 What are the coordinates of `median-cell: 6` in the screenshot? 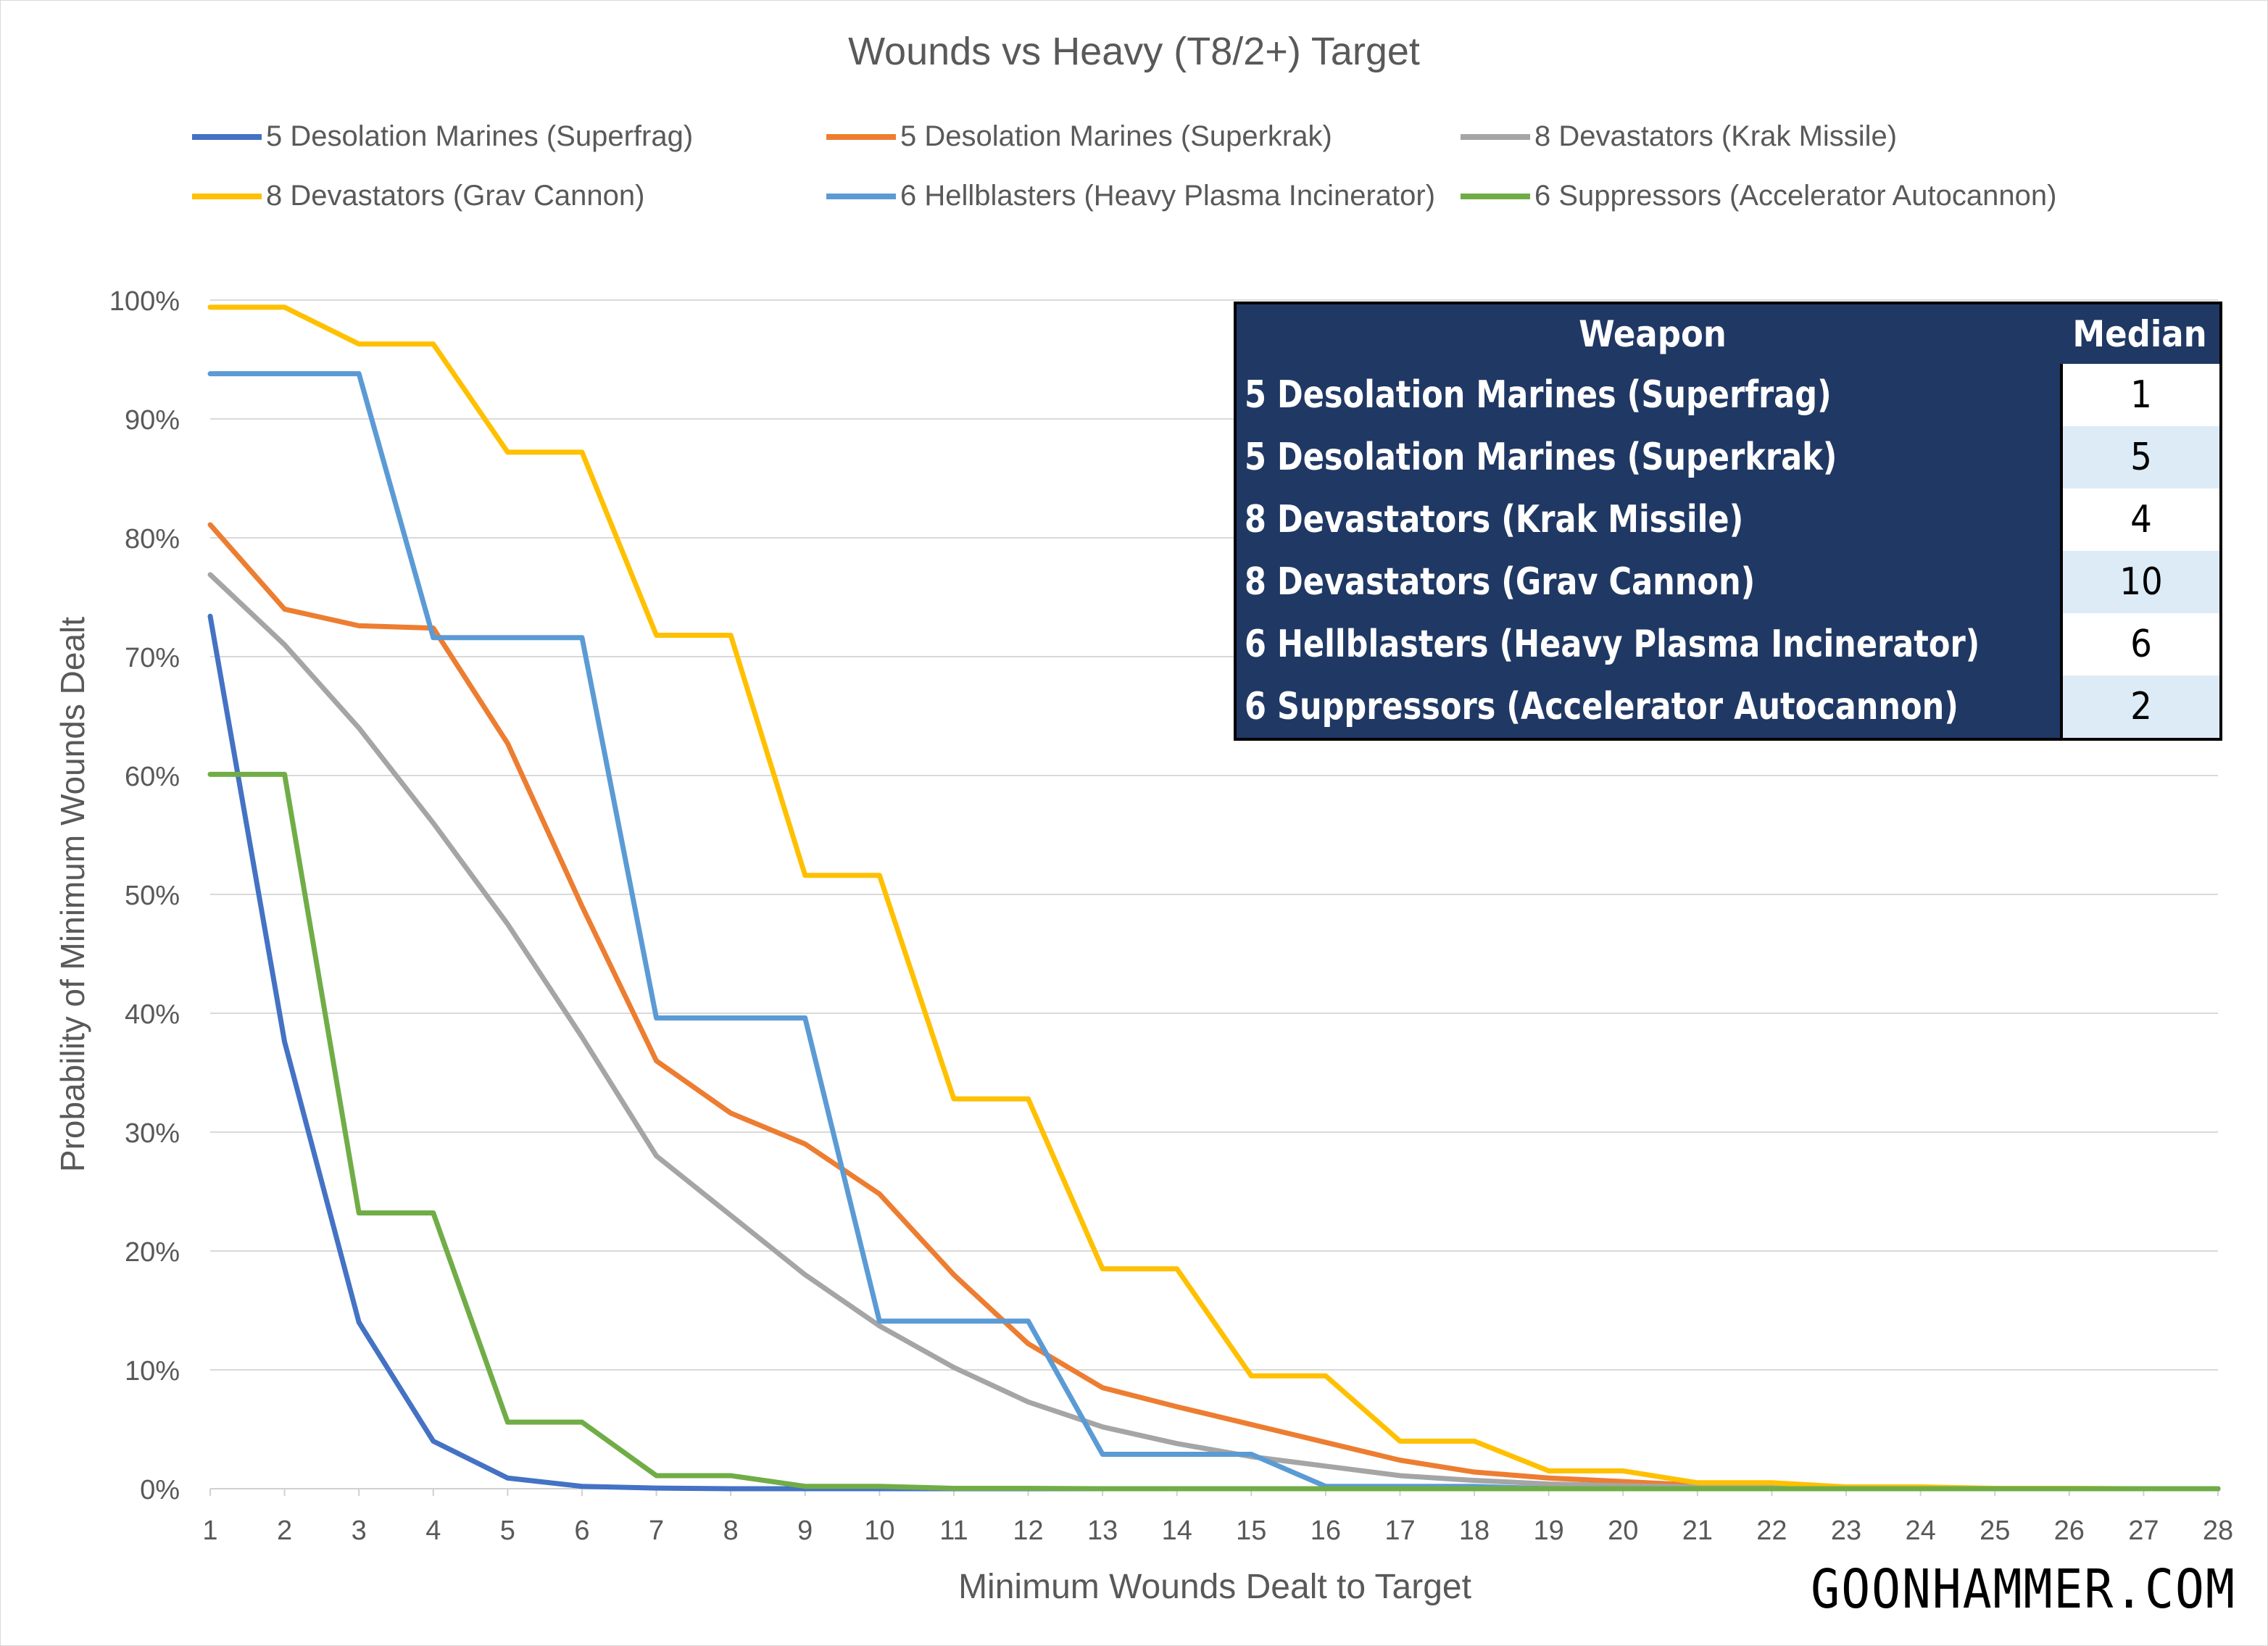 It's located at (2139, 644).